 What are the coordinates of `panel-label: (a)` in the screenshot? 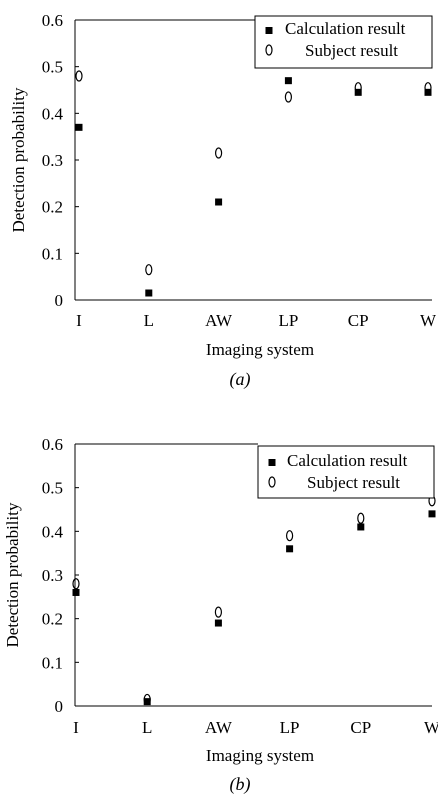 It's located at (240, 379).